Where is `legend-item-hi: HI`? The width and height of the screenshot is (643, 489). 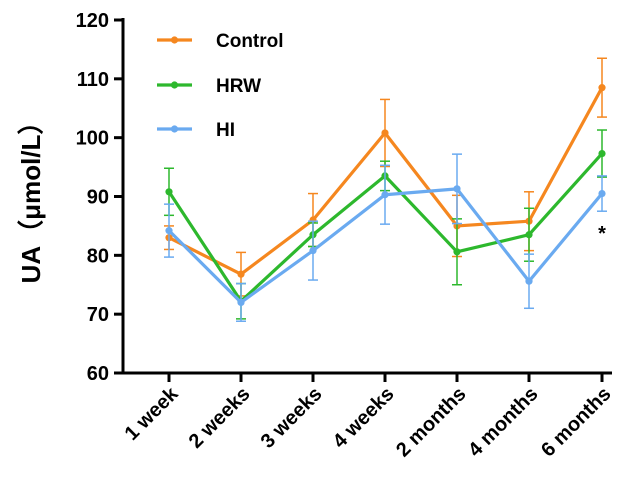 legend-item-hi: HI is located at coordinates (196, 130).